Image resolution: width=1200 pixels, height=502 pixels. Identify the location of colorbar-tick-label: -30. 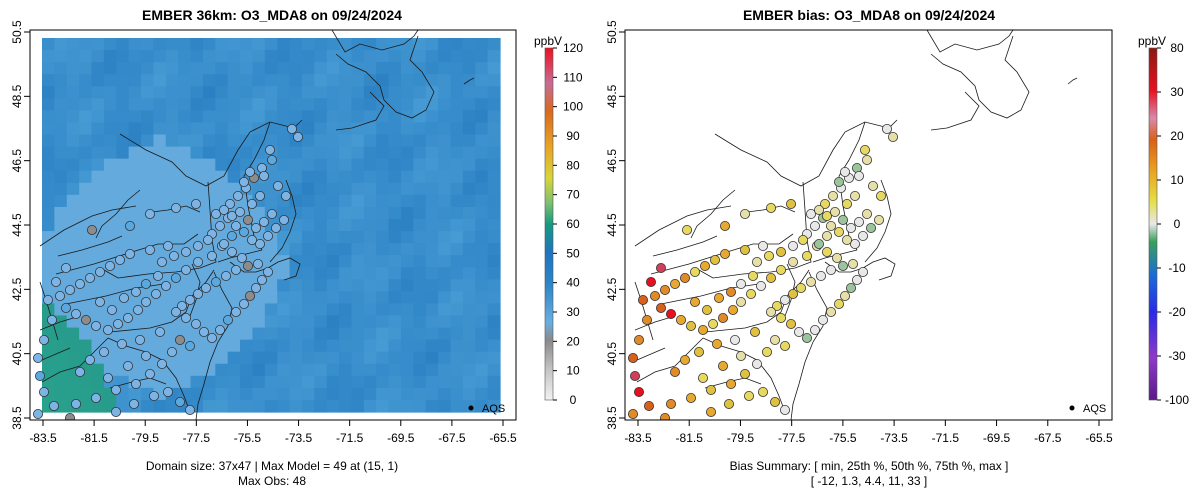
(1177, 356).